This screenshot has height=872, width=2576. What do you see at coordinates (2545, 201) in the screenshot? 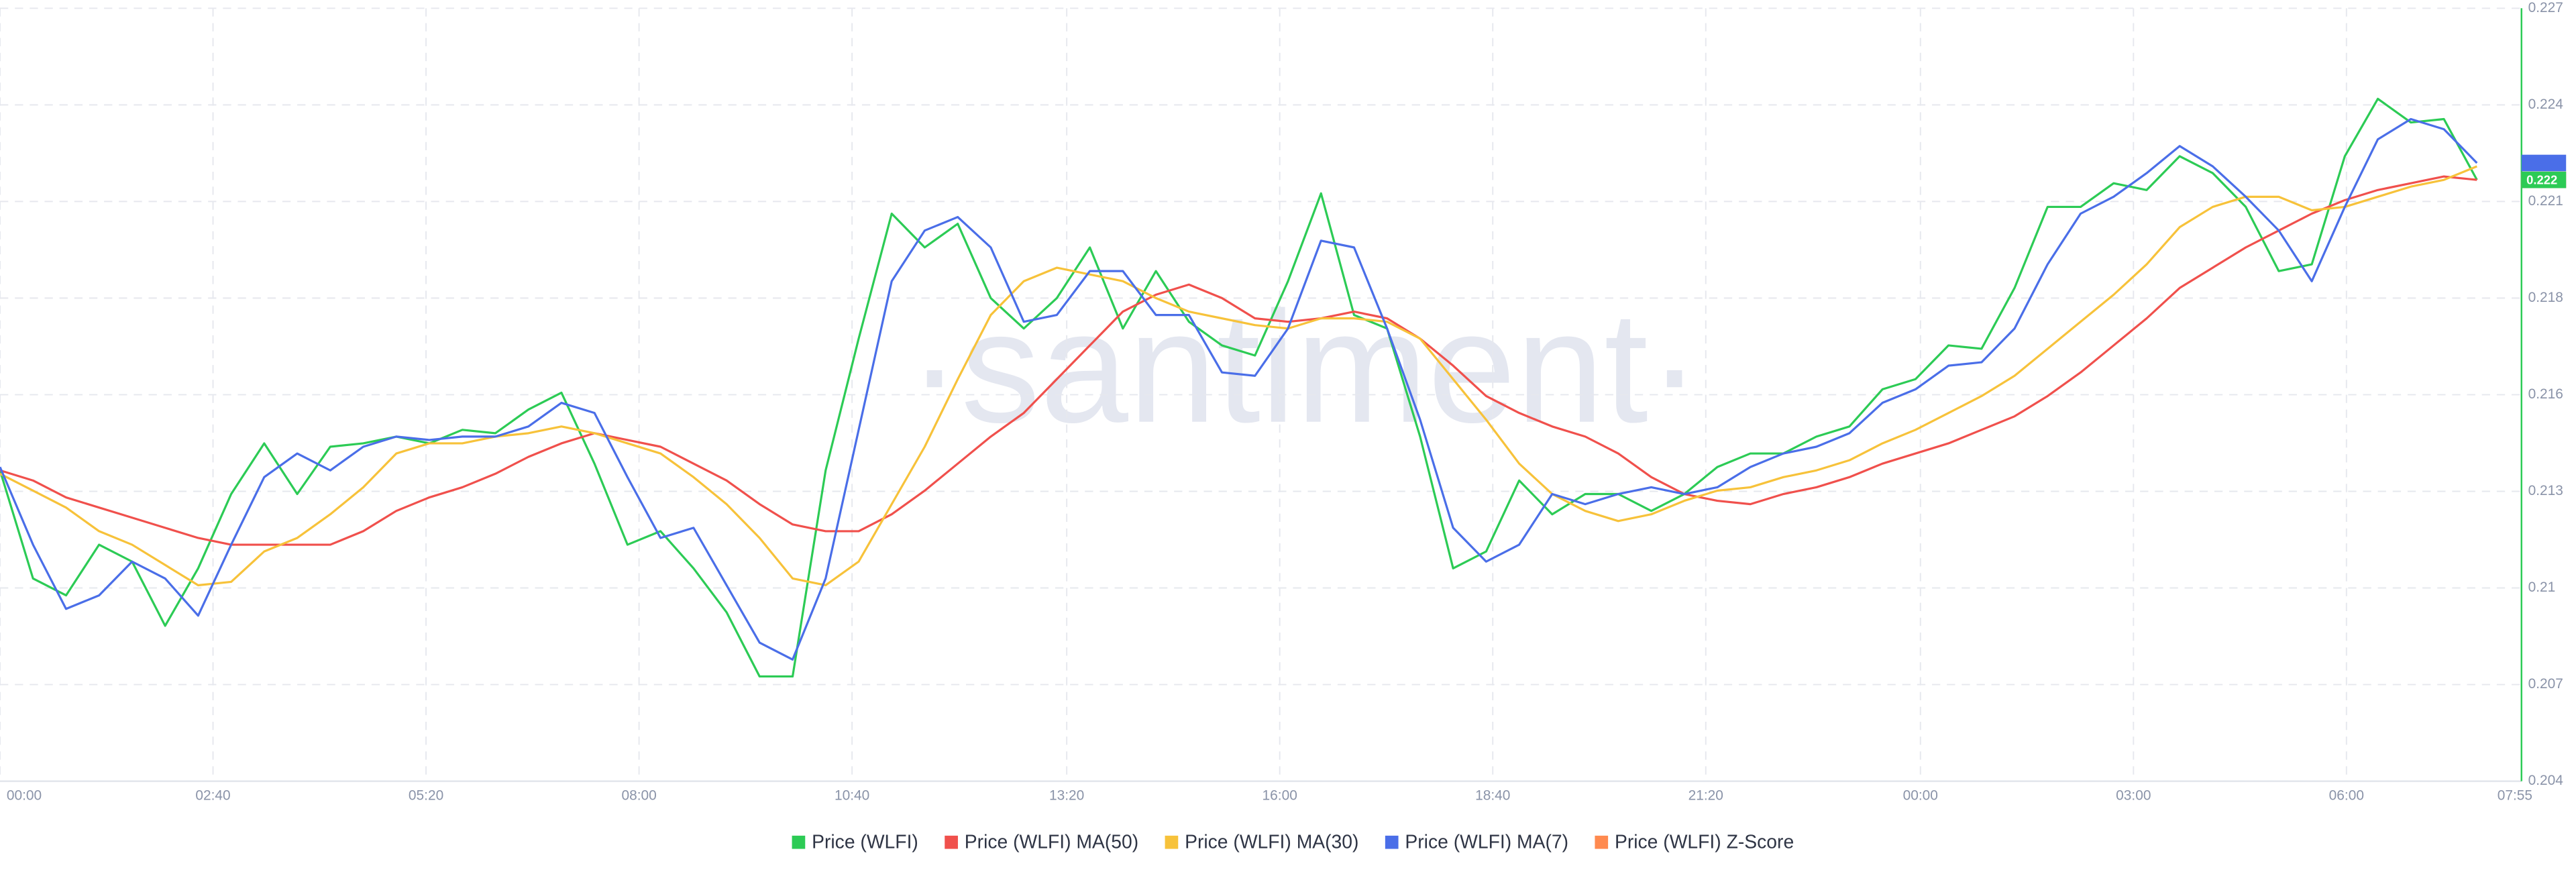
I see `y-tick-label: 0.221` at bounding box center [2545, 201].